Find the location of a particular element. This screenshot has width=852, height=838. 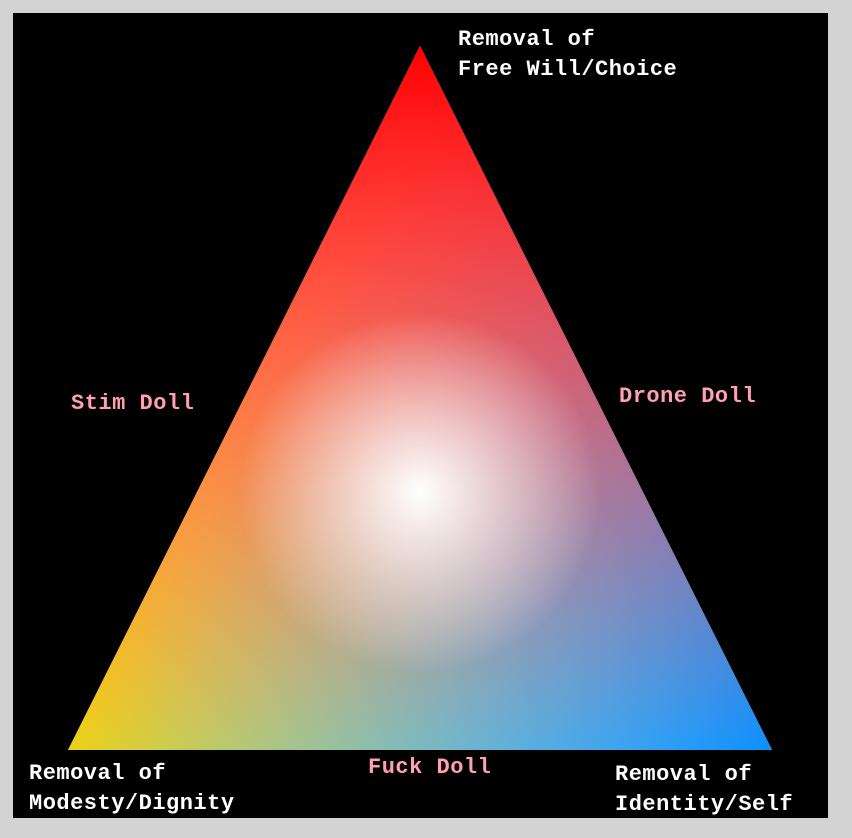

vertex-label-top-line2: Free Will/Choice is located at coordinates (568, 69).